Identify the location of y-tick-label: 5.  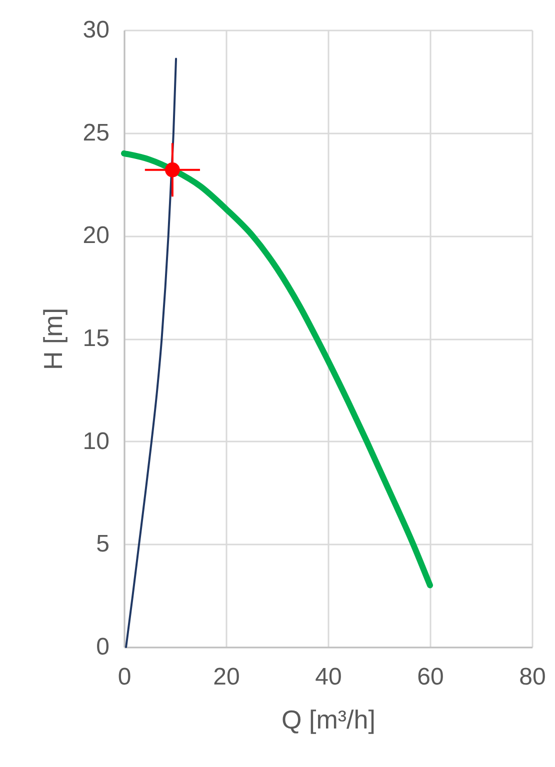
(103, 544).